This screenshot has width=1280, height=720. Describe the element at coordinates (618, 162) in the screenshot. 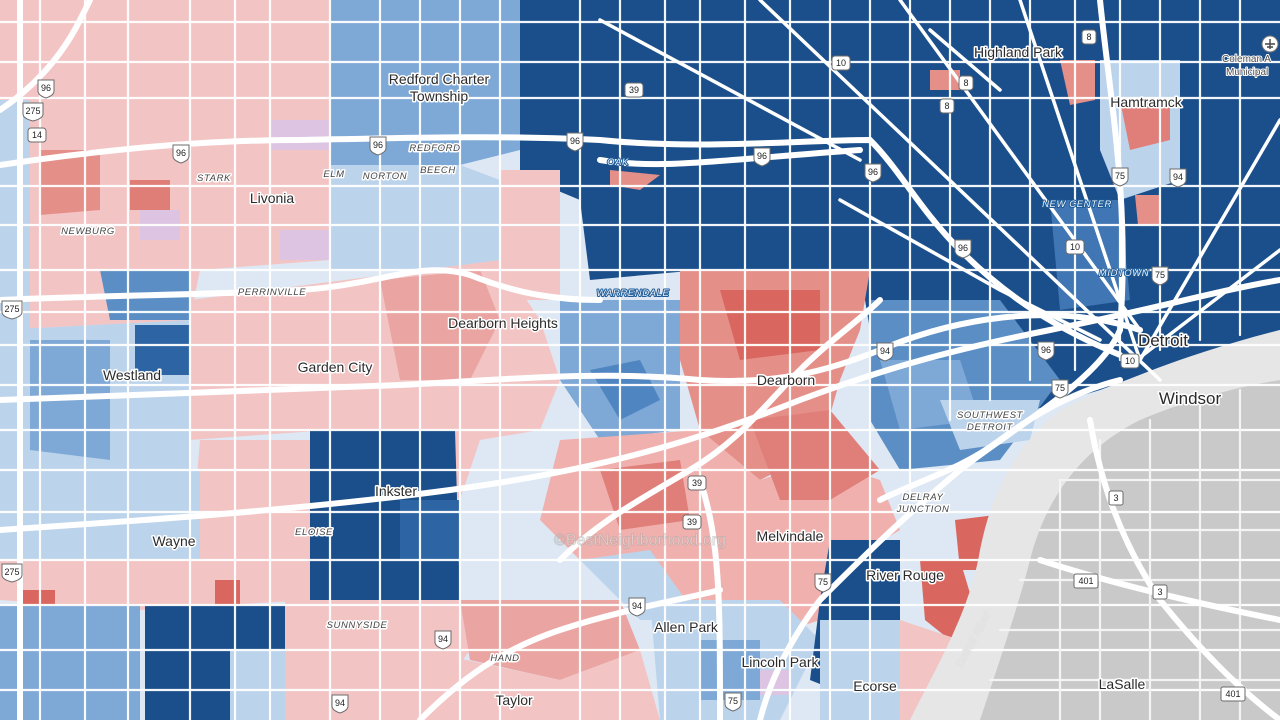

I see `label-oak: OAK` at that location.